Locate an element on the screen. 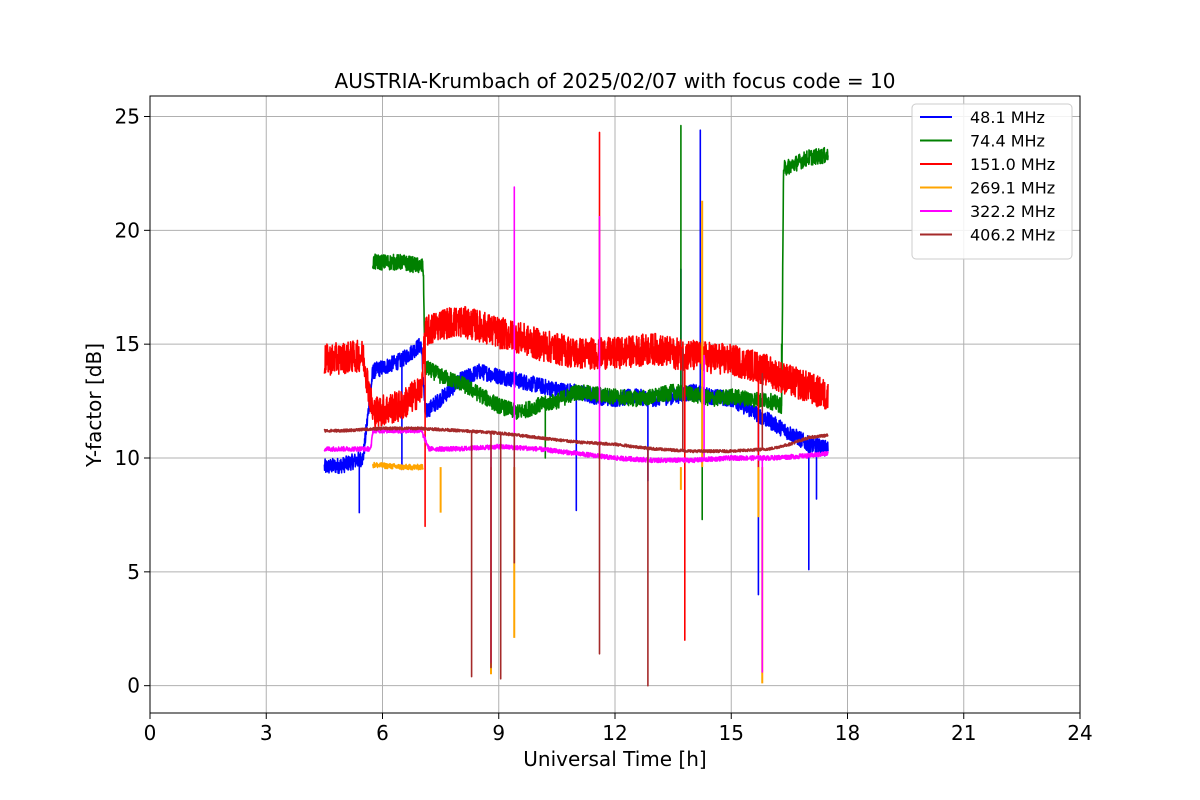 This screenshot has height=800, width=1200. x-axis: 0 3 6 9 12 15 18 21 24 is located at coordinates (618, 729).